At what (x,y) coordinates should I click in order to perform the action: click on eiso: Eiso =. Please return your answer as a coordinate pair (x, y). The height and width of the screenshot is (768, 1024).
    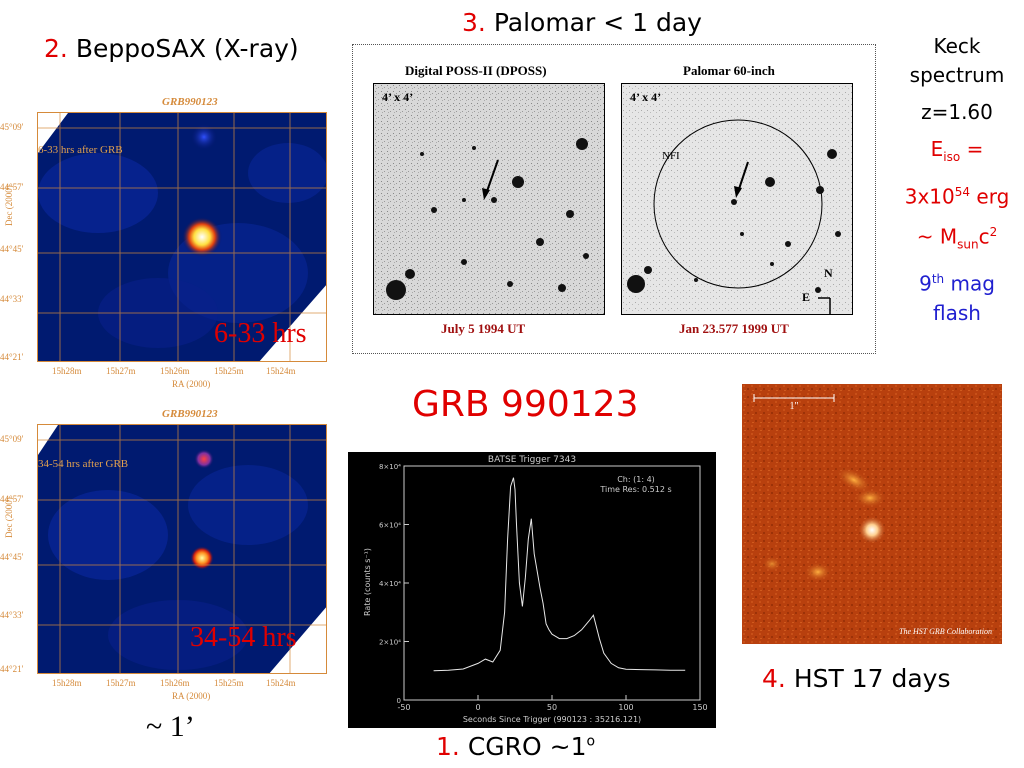
    Looking at the image, I should click on (957, 150).